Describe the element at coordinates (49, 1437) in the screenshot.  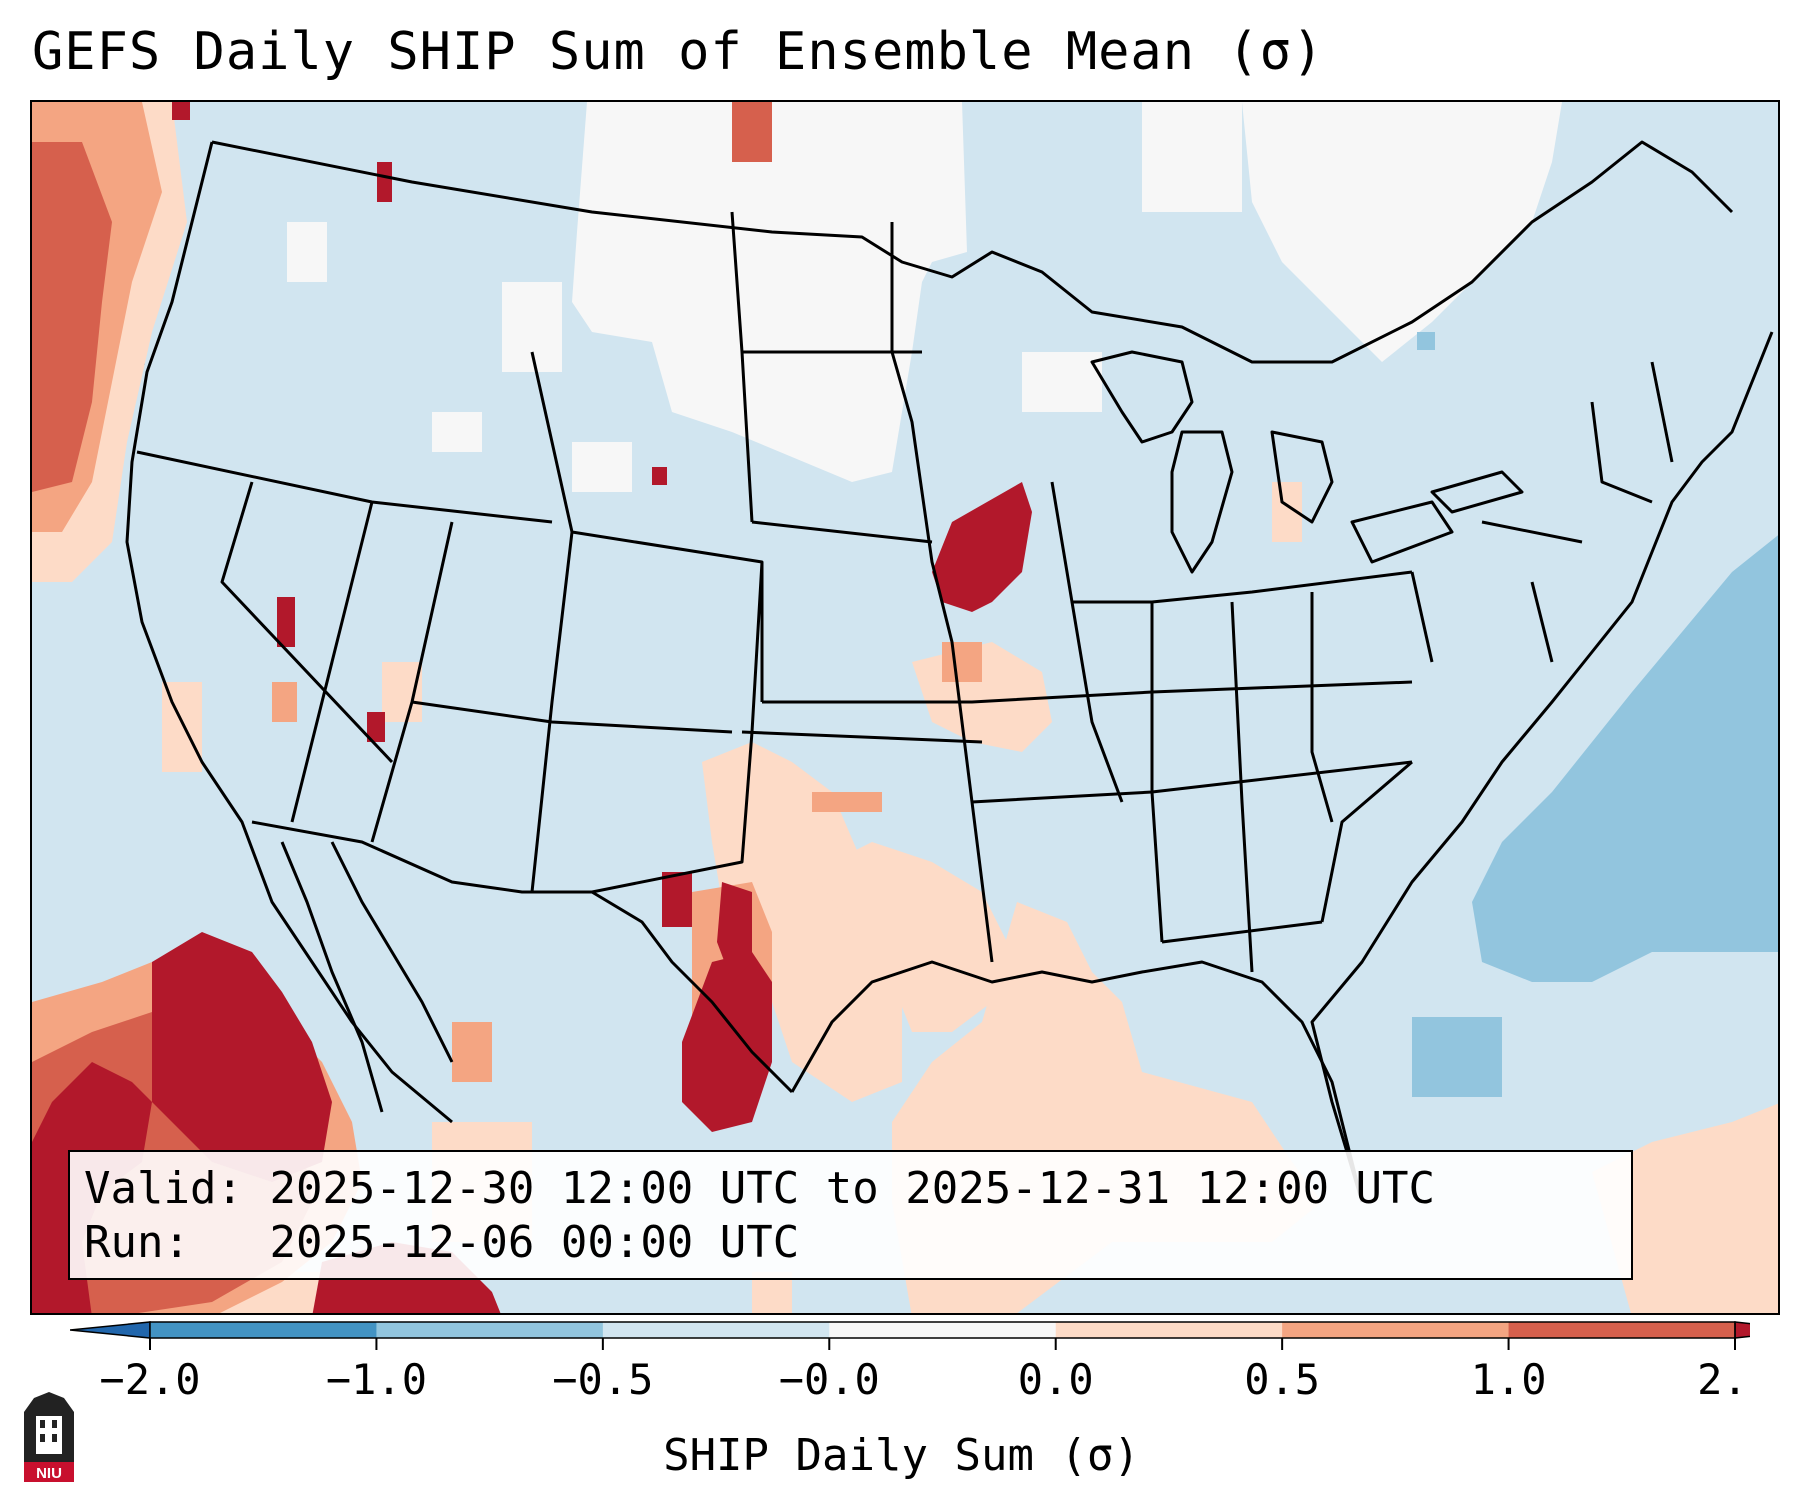
I see `niu-logo-icon: NIU` at that location.